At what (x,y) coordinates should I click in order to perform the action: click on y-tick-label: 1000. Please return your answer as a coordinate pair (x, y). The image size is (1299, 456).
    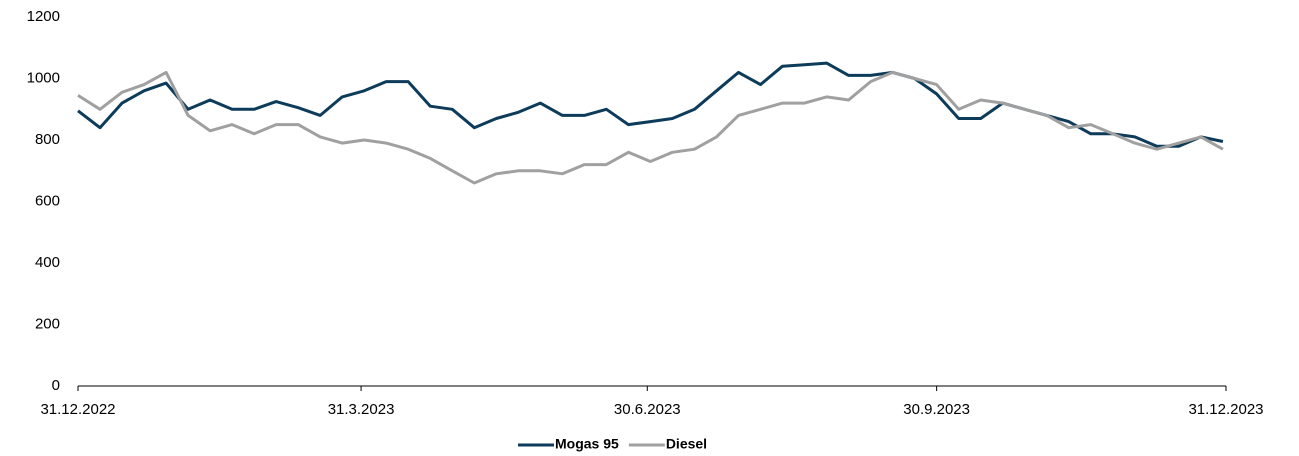
    Looking at the image, I should click on (43, 77).